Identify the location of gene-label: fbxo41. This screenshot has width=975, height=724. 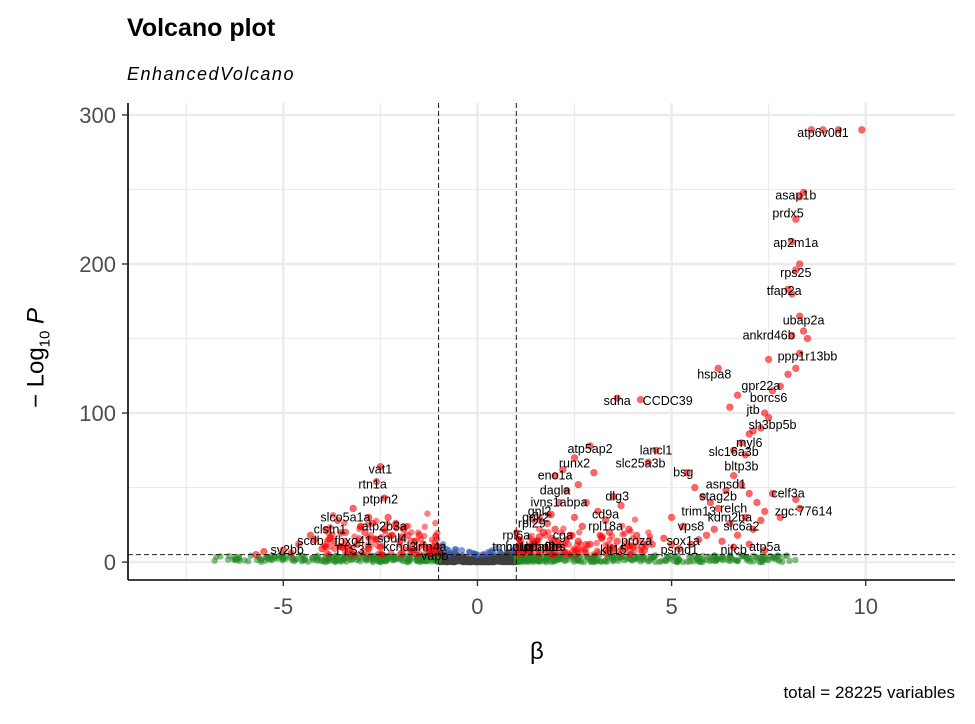
(353, 541).